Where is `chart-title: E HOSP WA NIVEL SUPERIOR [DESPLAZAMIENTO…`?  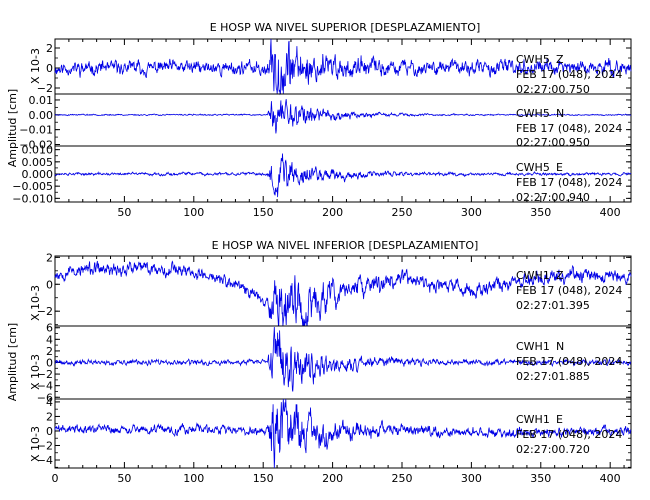
chart-title: E HOSP WA NIVEL SUPERIOR [DESPLAZAMIENTO… is located at coordinates (345, 27).